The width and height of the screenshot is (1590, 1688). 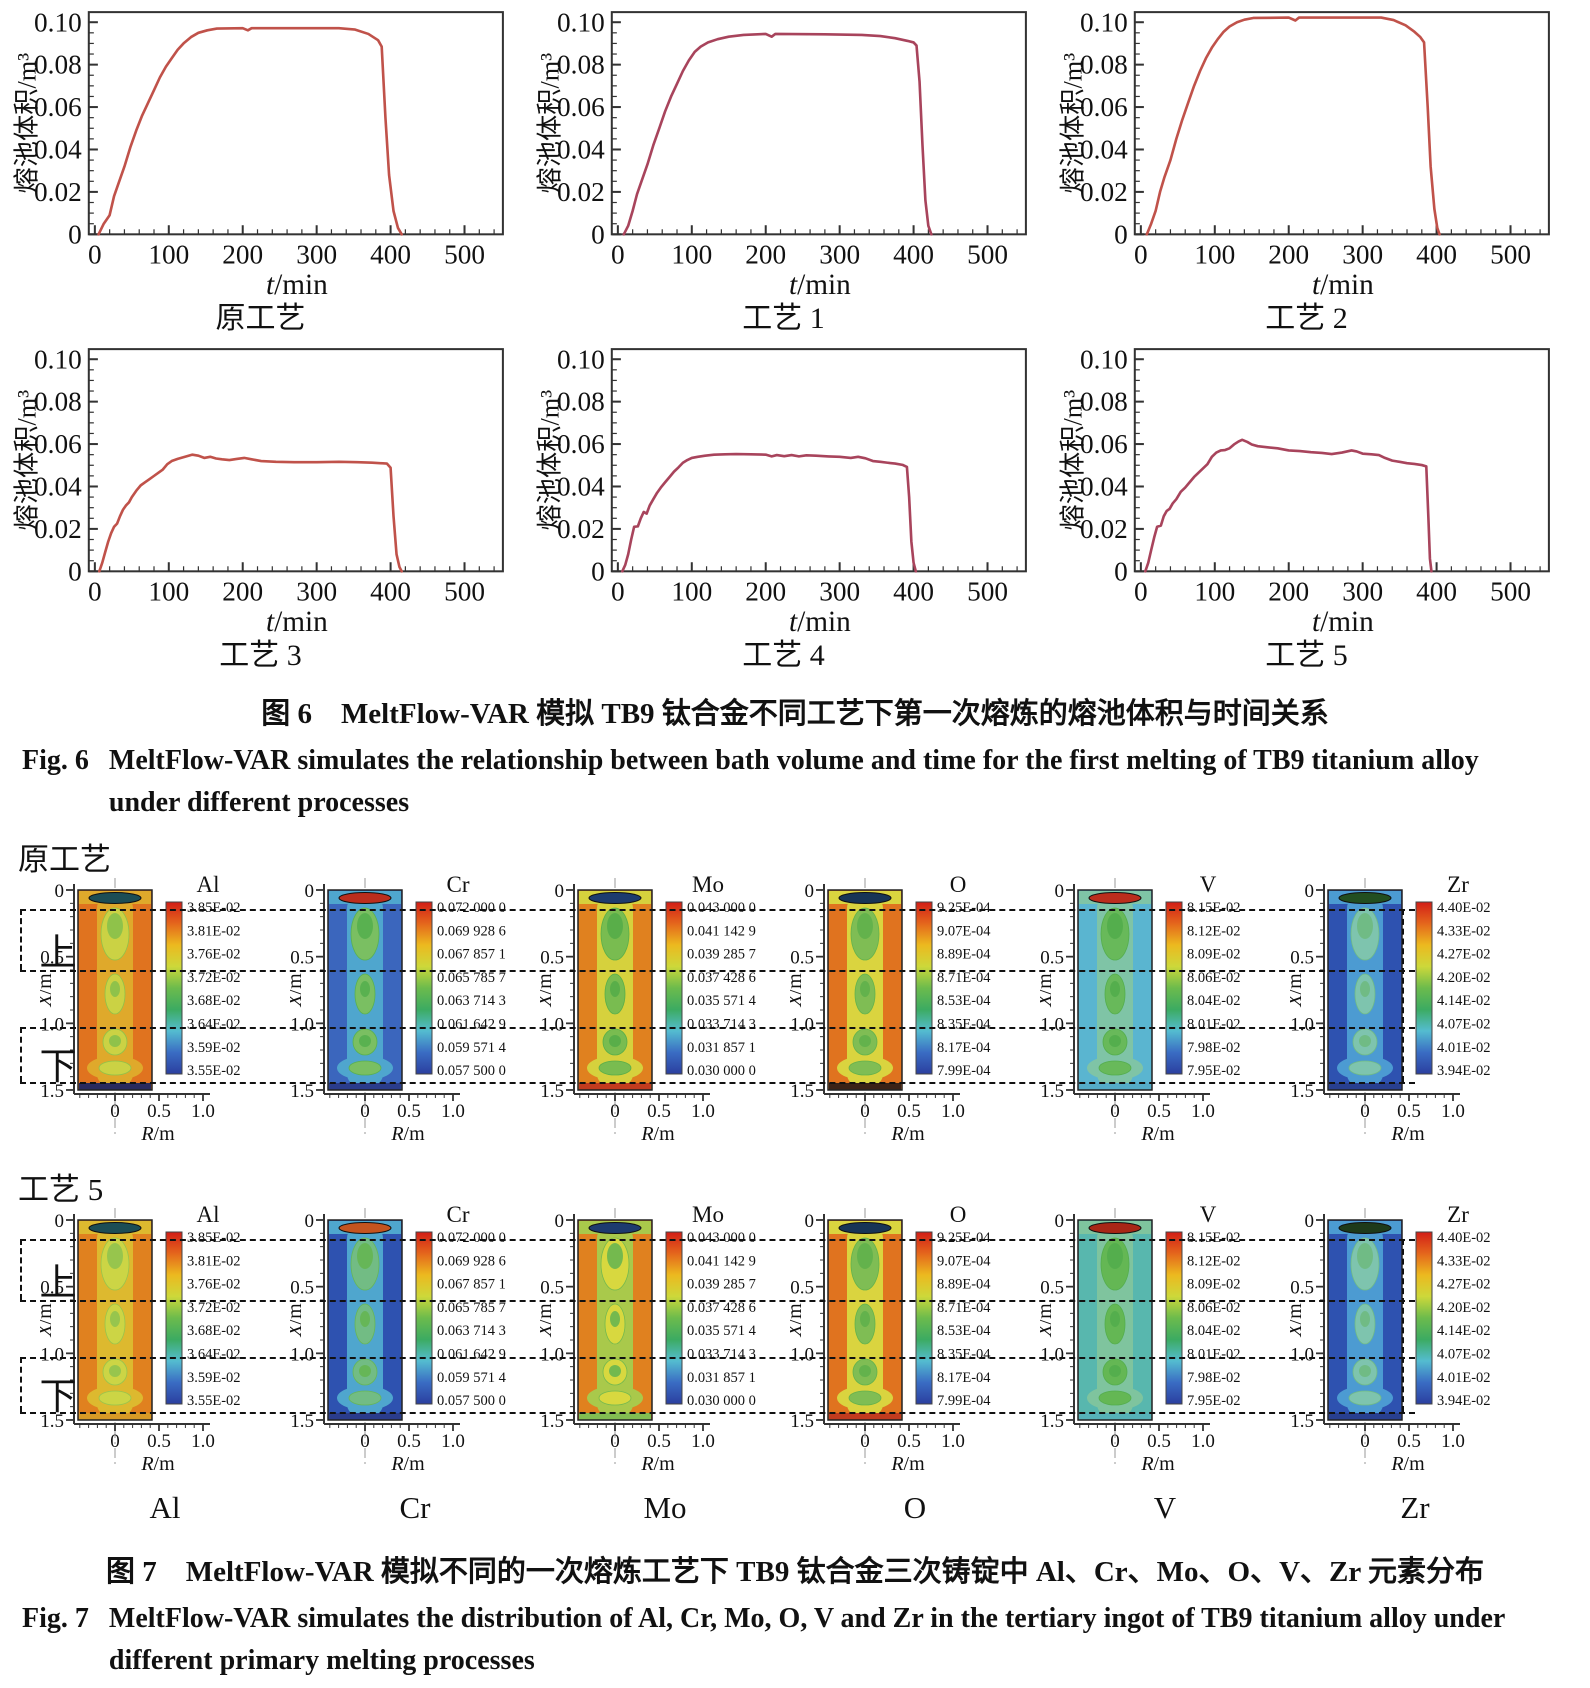 I want to click on svg-text: 4.01E-02, so click(x=1464, y=1378).